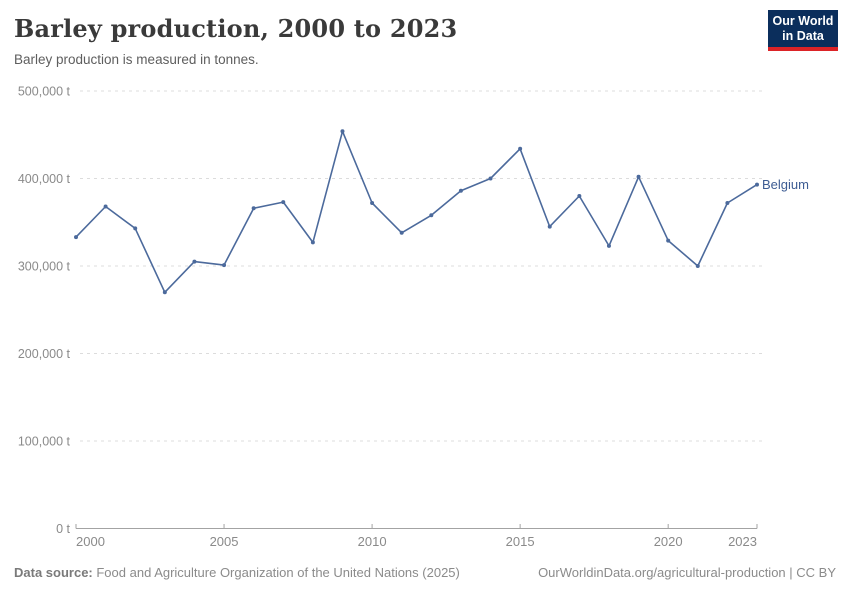 The width and height of the screenshot is (850, 600). I want to click on data-point-2001, so click(105, 206).